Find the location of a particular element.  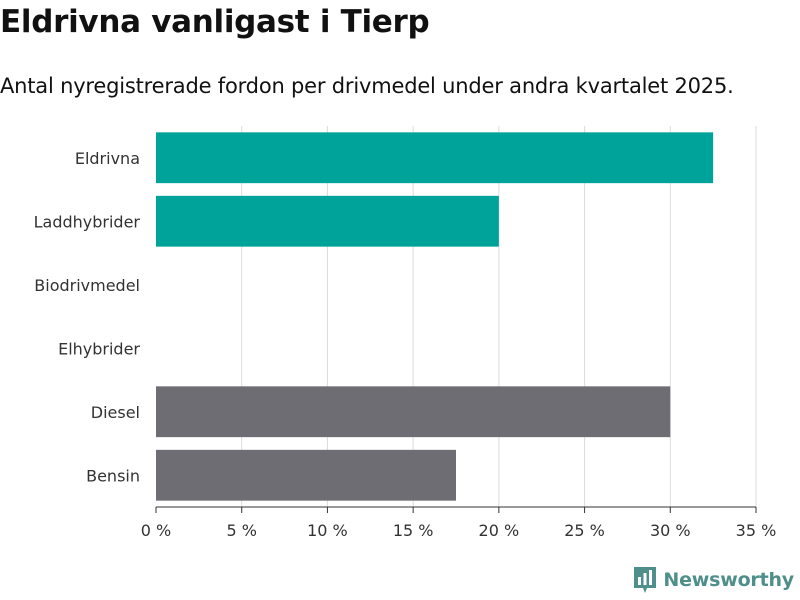

brand-logo: Newsworthy is located at coordinates (713, 580).